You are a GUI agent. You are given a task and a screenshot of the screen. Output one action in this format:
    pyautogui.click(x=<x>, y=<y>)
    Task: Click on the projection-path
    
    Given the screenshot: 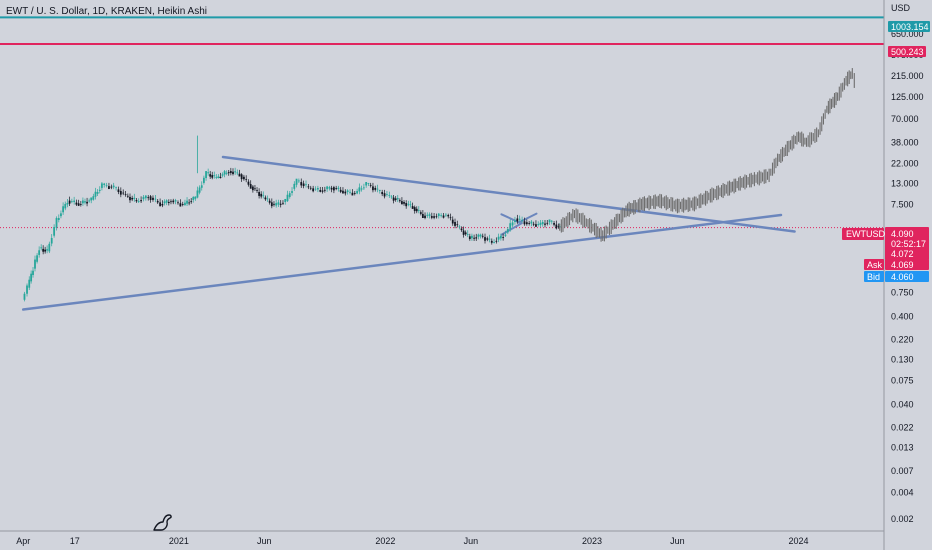 What is the action you would take?
    pyautogui.click(x=707, y=155)
    